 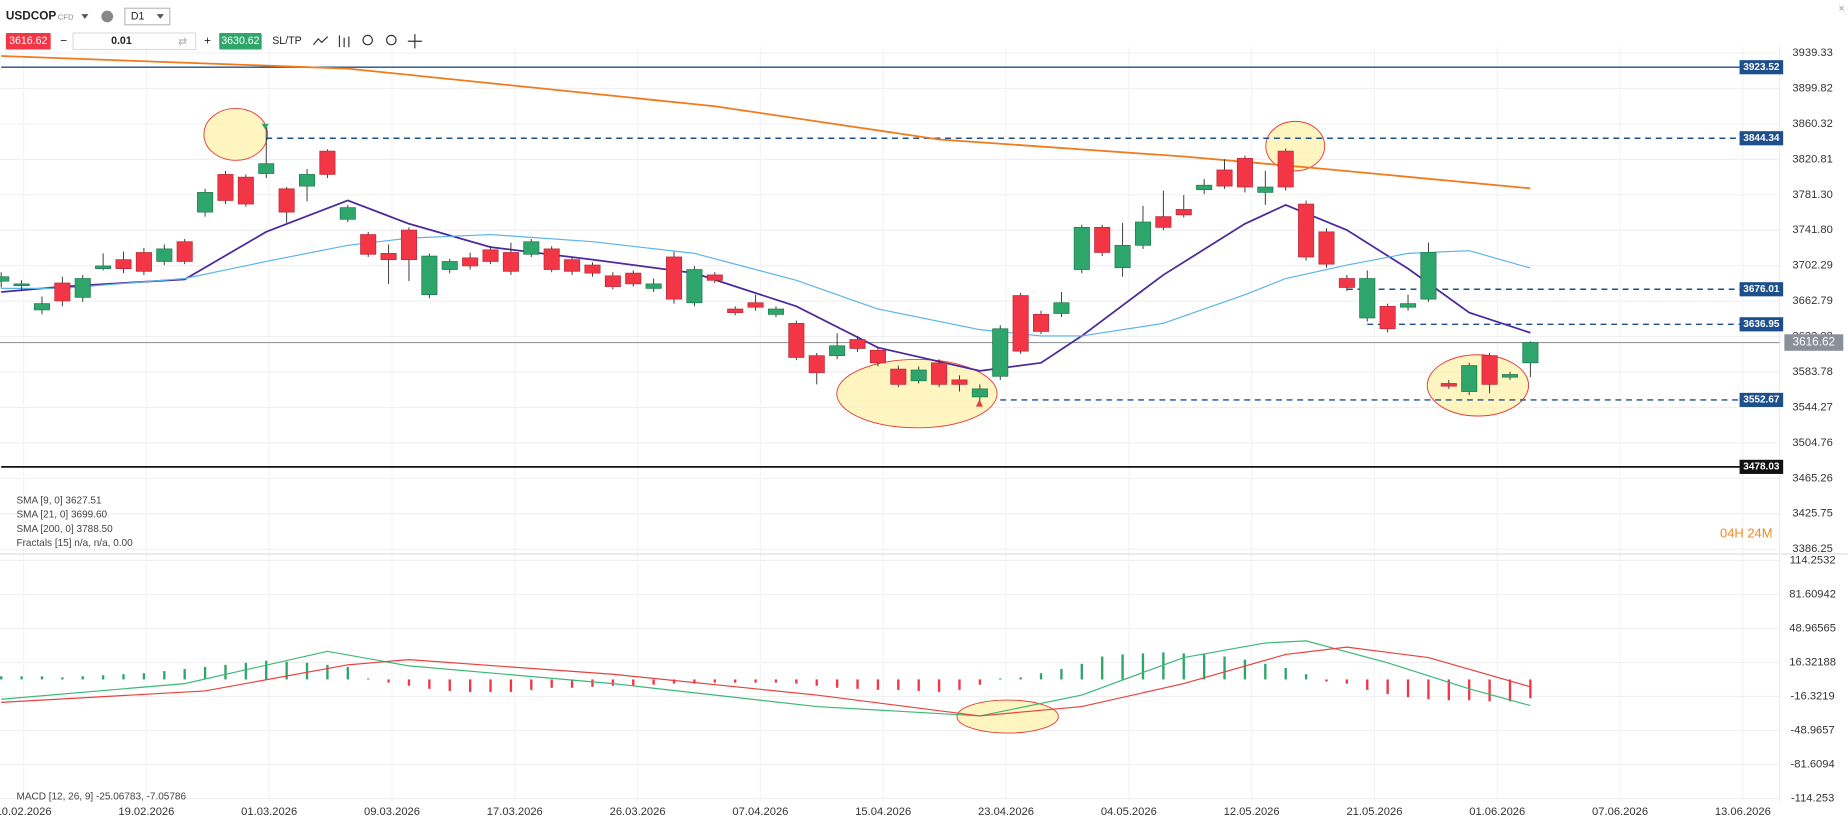 What do you see at coordinates (1374, 812) in the screenshot?
I see `date-label: 21.05.2026` at bounding box center [1374, 812].